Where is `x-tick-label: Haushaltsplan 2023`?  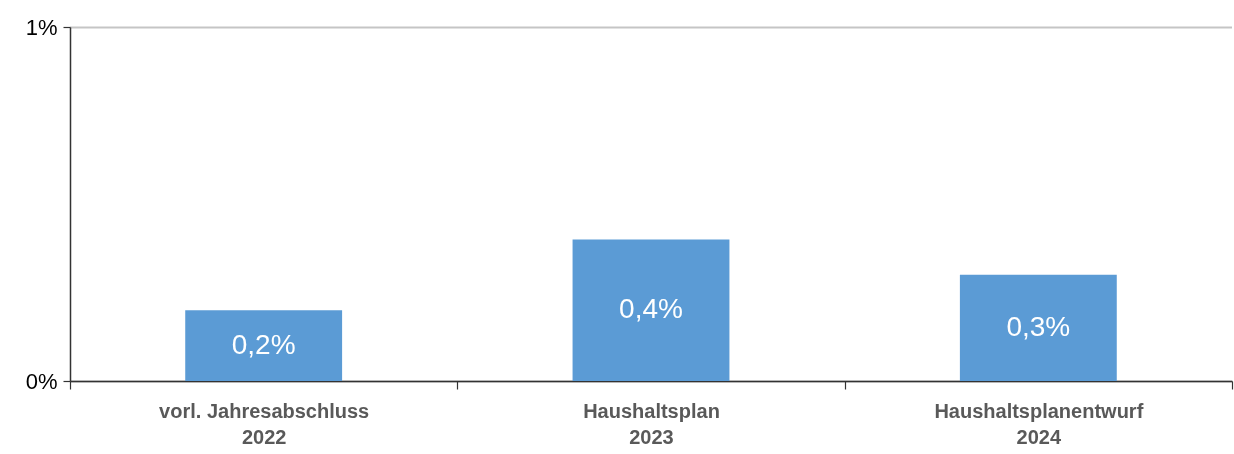 x-tick-label: Haushaltsplan 2023 is located at coordinates (651, 423).